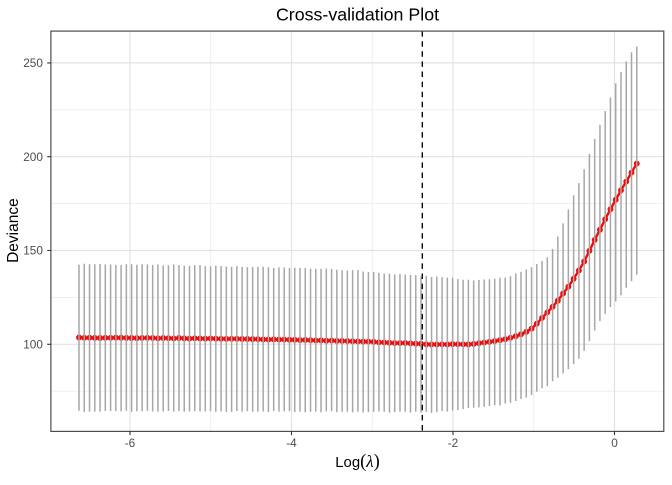 The height and width of the screenshot is (485, 672). Describe the element at coordinates (357, 15) in the screenshot. I see `svg-text: Cross-validation Plot` at that location.